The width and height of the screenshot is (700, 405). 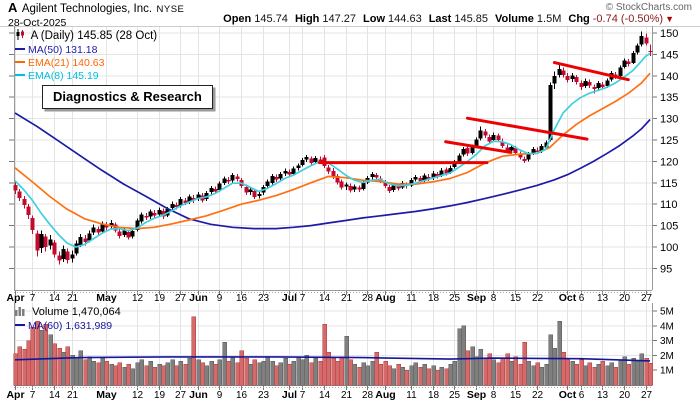 I want to click on stockcharts-copyright: © StockCharts.com, so click(x=648, y=7).